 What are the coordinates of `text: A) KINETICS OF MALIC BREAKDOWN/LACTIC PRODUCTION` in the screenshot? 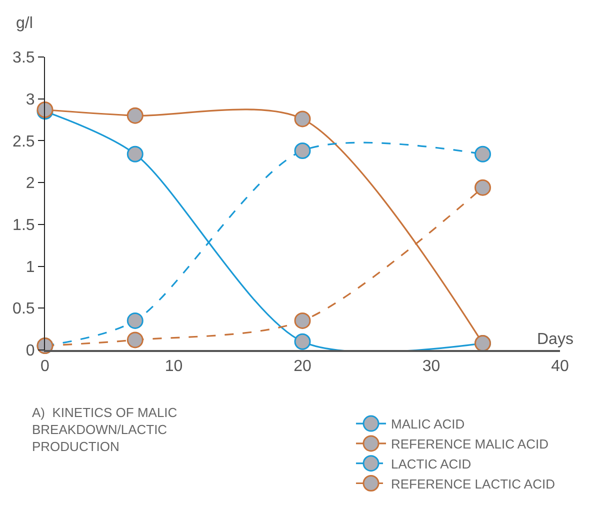 It's located at (105, 429).